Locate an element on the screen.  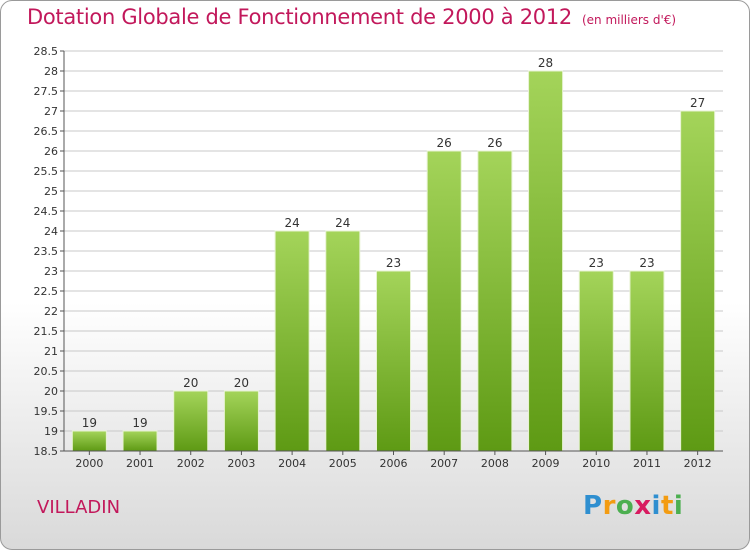
logo-letter: r is located at coordinates (609, 506).